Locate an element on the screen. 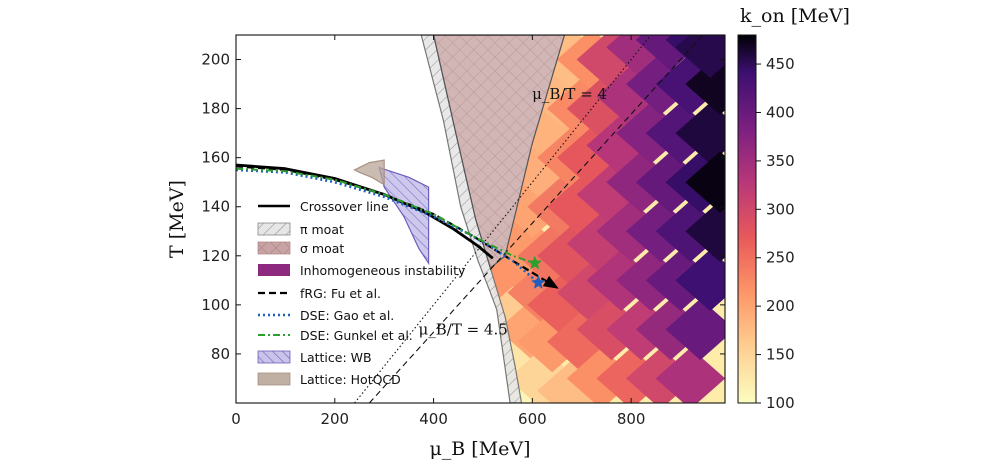 This screenshot has height=470, width=989. colorbar-label: k_on [MeV] is located at coordinates (795, 16).